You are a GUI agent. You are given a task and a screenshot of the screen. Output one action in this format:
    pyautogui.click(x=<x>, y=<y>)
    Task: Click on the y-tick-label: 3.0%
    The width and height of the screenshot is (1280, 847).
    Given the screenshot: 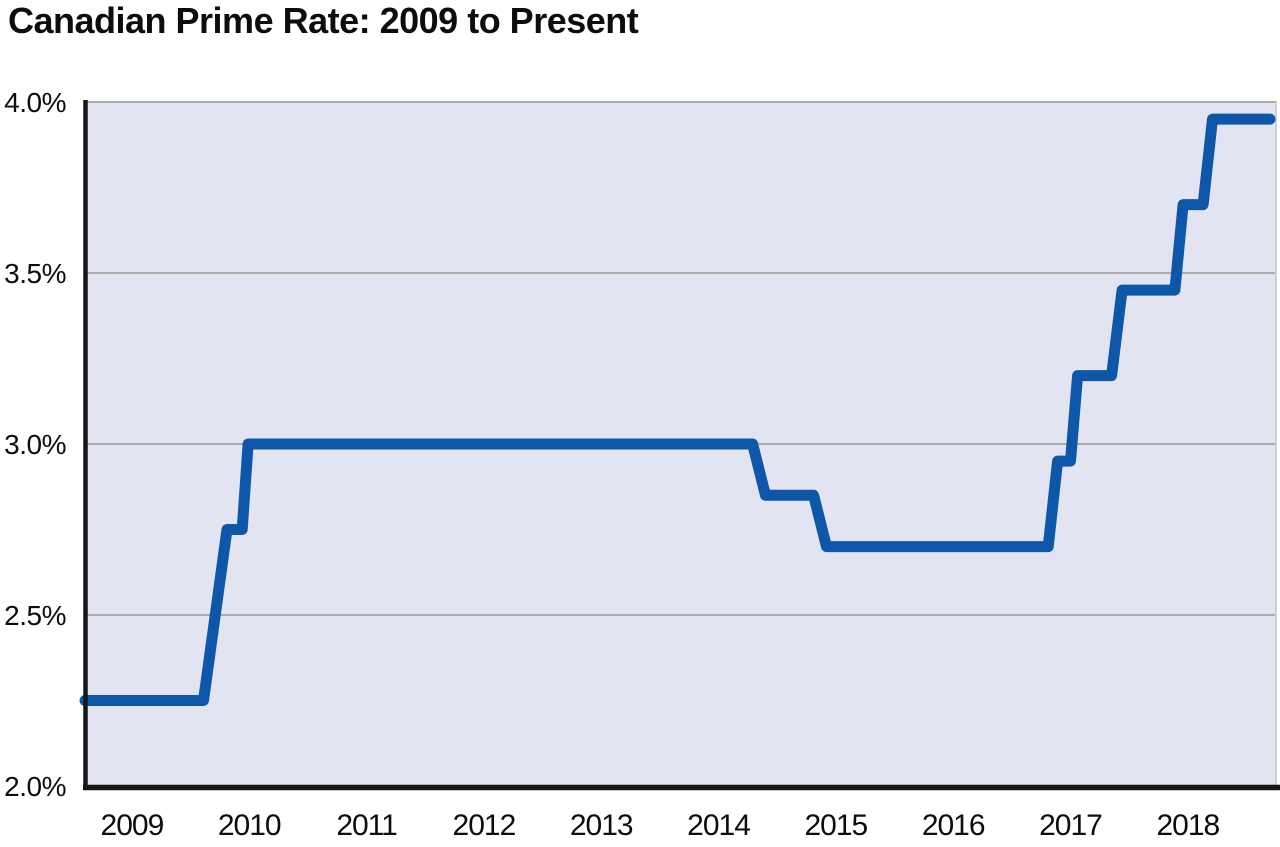 What is the action you would take?
    pyautogui.click(x=35, y=444)
    